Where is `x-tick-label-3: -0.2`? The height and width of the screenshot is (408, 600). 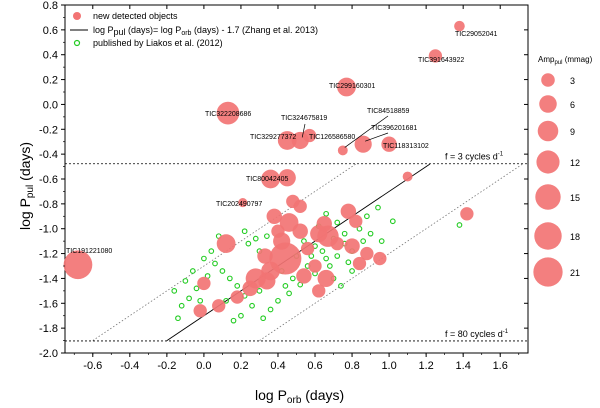 x-tick-label-3: -0.2 is located at coordinates (166, 366).